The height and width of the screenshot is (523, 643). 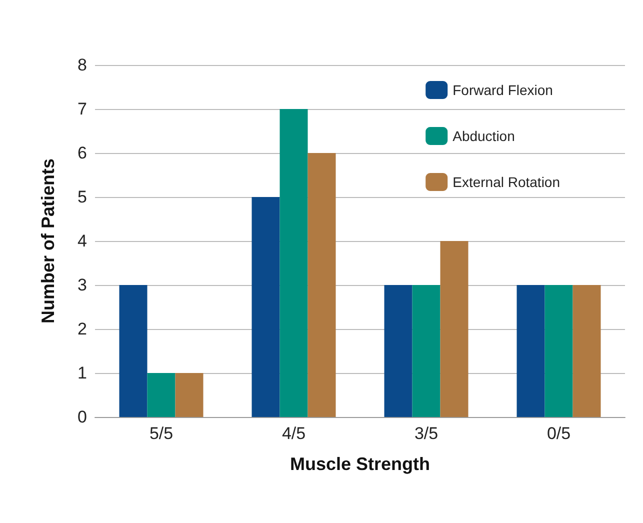 What do you see at coordinates (82, 197) in the screenshot?
I see `y-tick-label: 5` at bounding box center [82, 197].